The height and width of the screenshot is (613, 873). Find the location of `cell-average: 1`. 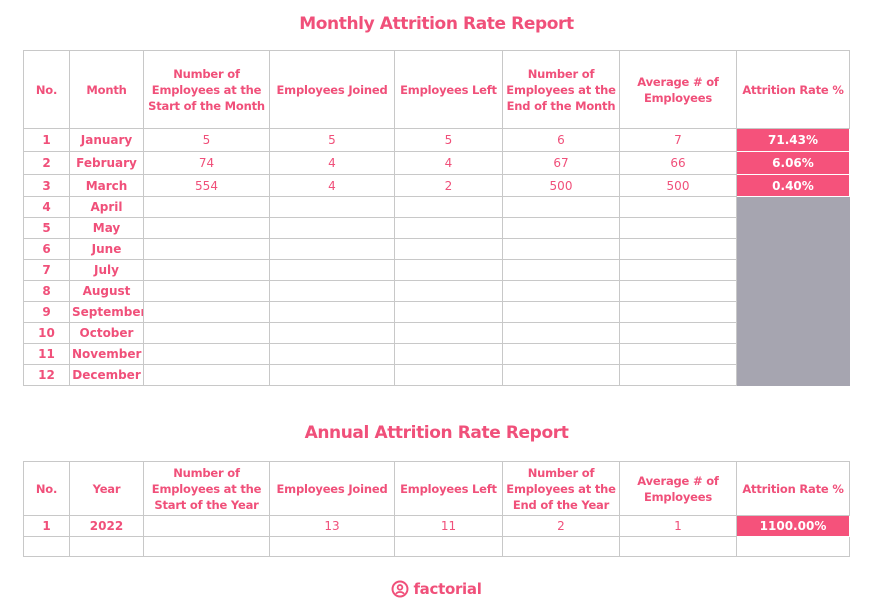

cell-average: 1 is located at coordinates (678, 526).